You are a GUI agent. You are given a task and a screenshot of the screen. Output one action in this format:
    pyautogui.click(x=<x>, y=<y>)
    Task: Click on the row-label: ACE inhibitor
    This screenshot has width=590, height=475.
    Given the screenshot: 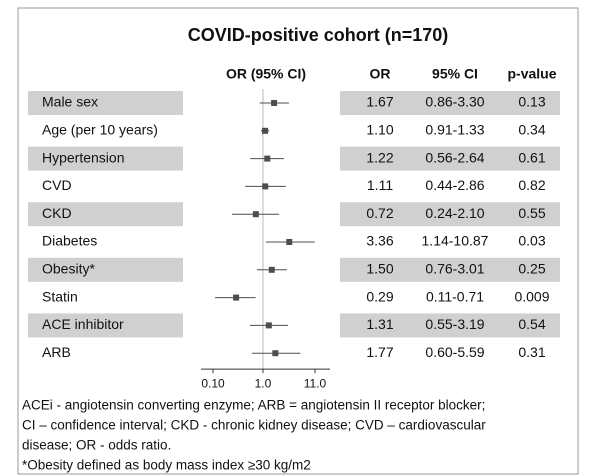 What is the action you would take?
    pyautogui.click(x=83, y=324)
    